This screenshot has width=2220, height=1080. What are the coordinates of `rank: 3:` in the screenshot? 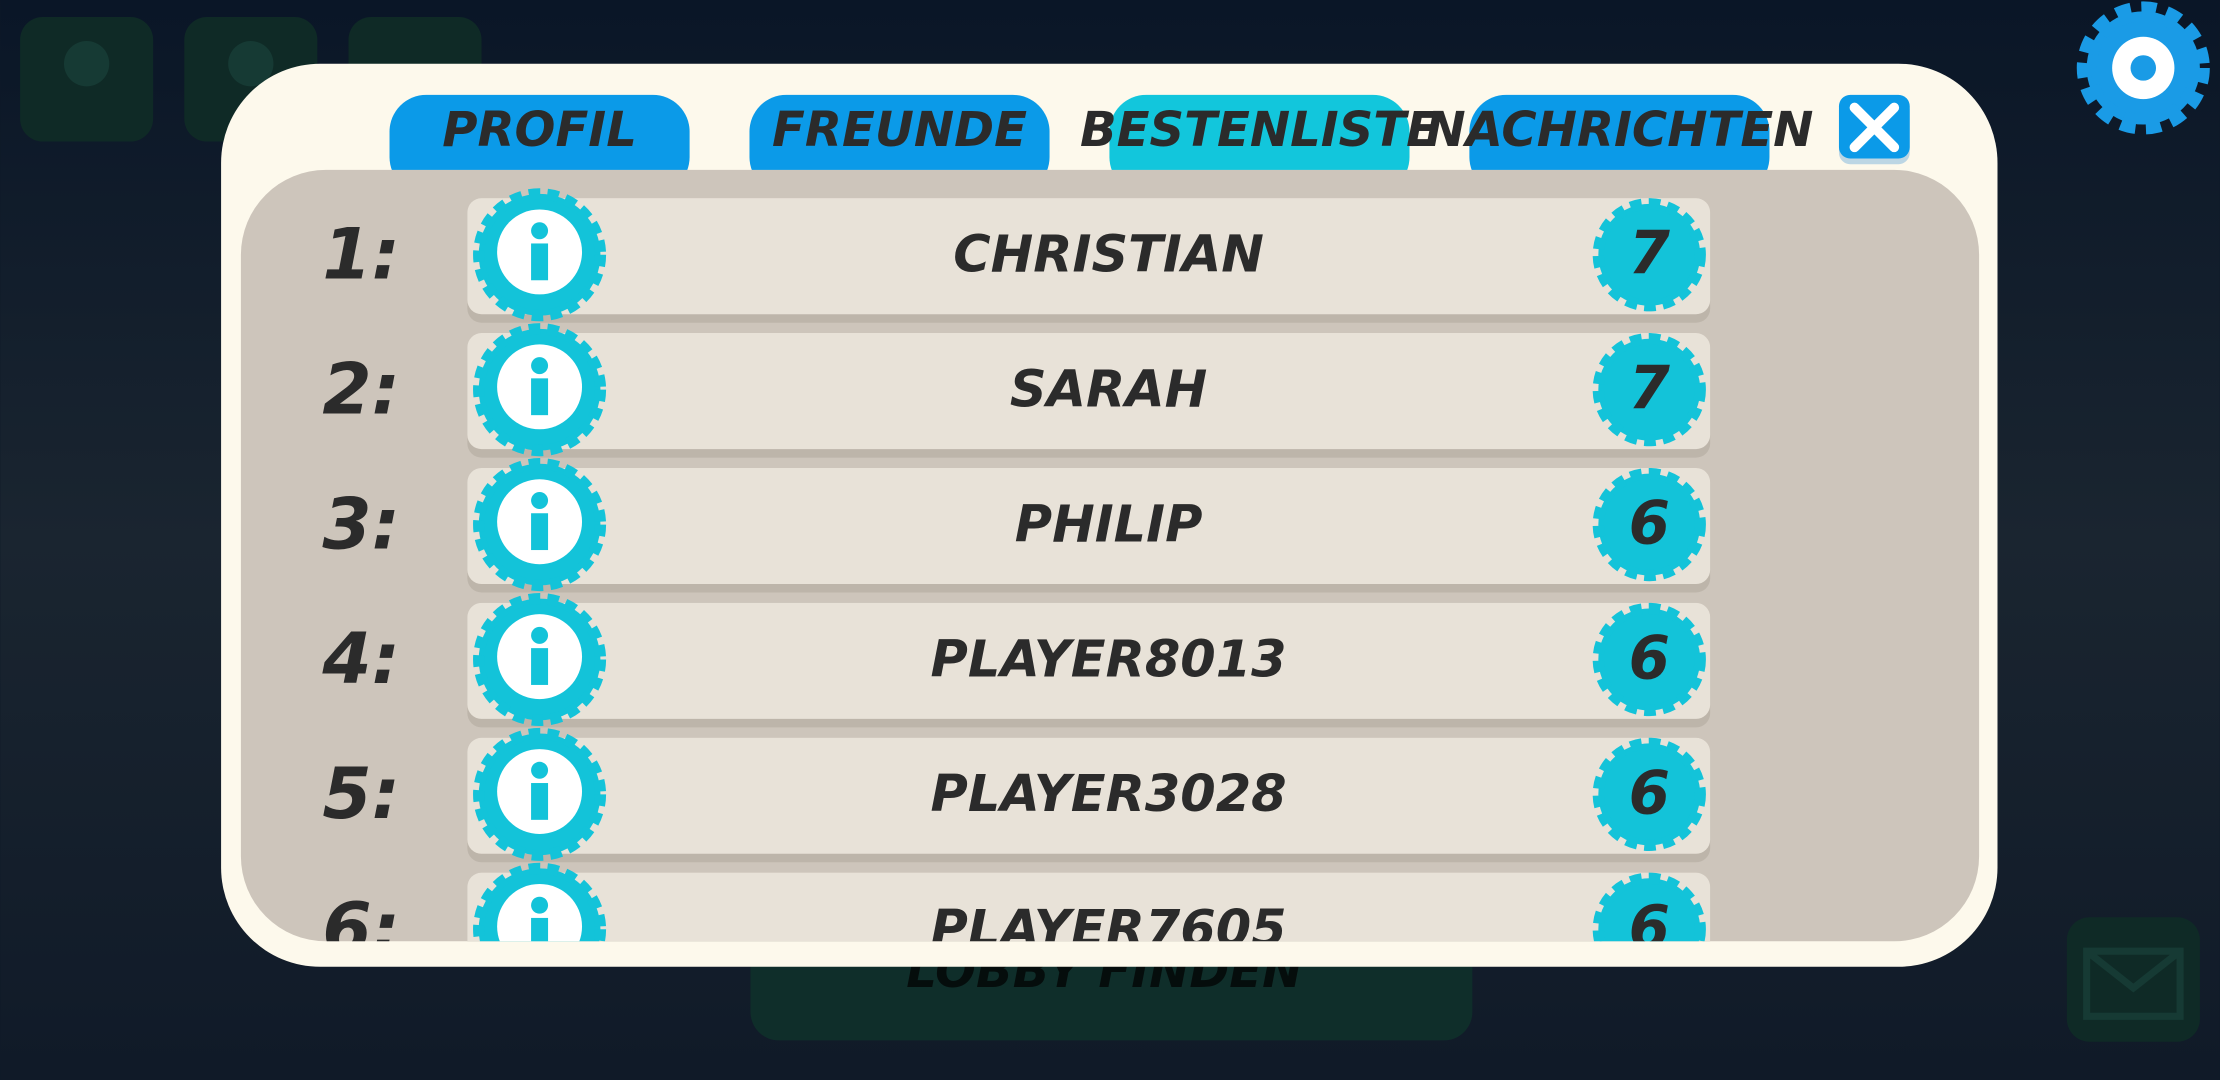 It's located at (361, 523).